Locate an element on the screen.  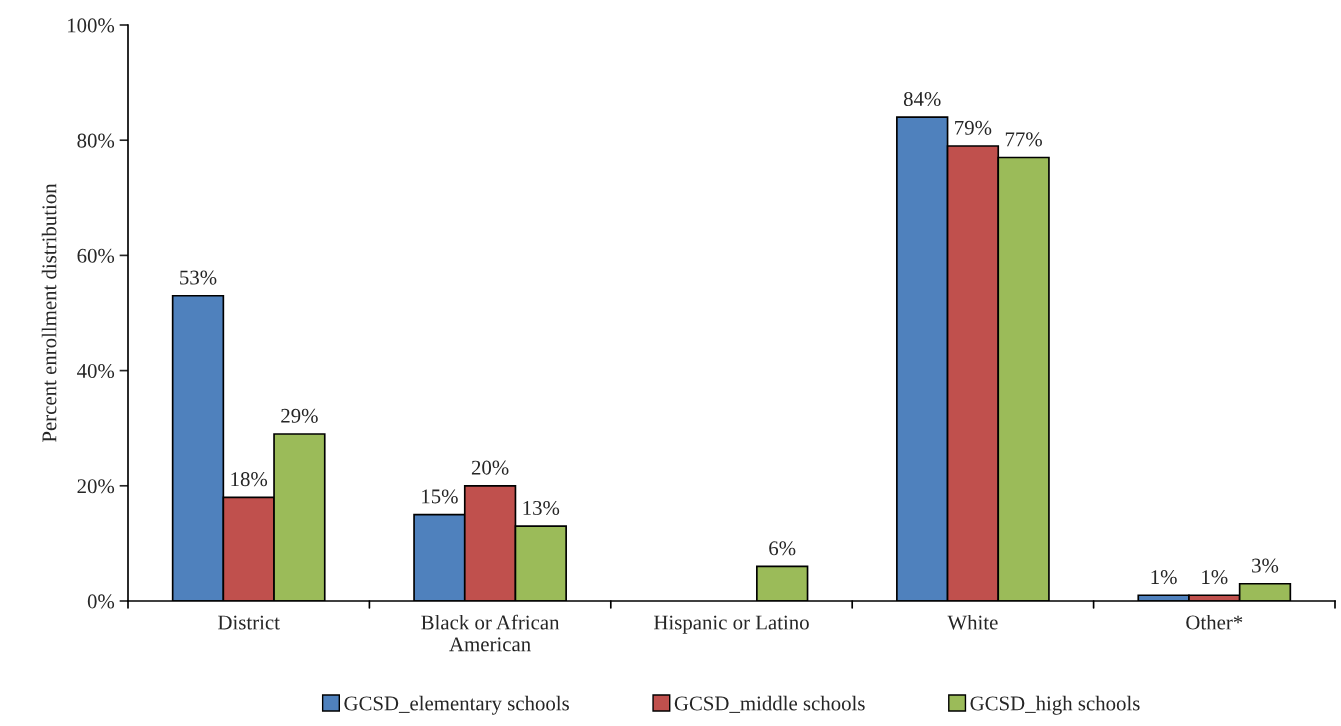
x-tick-label: Black or African American is located at coordinates (490, 633).